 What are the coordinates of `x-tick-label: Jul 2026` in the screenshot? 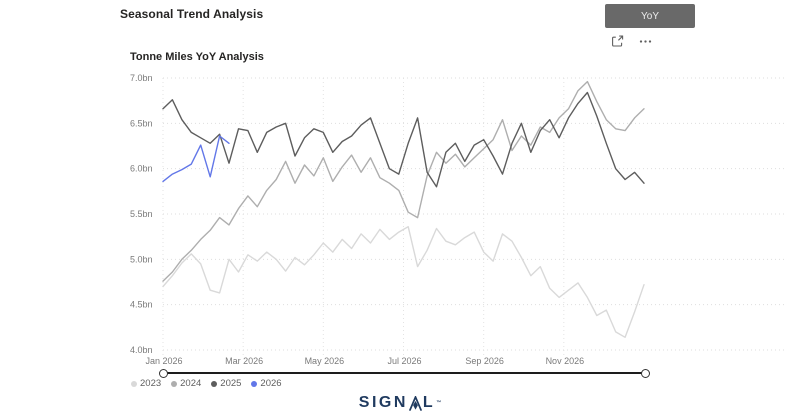 It's located at (404, 361).